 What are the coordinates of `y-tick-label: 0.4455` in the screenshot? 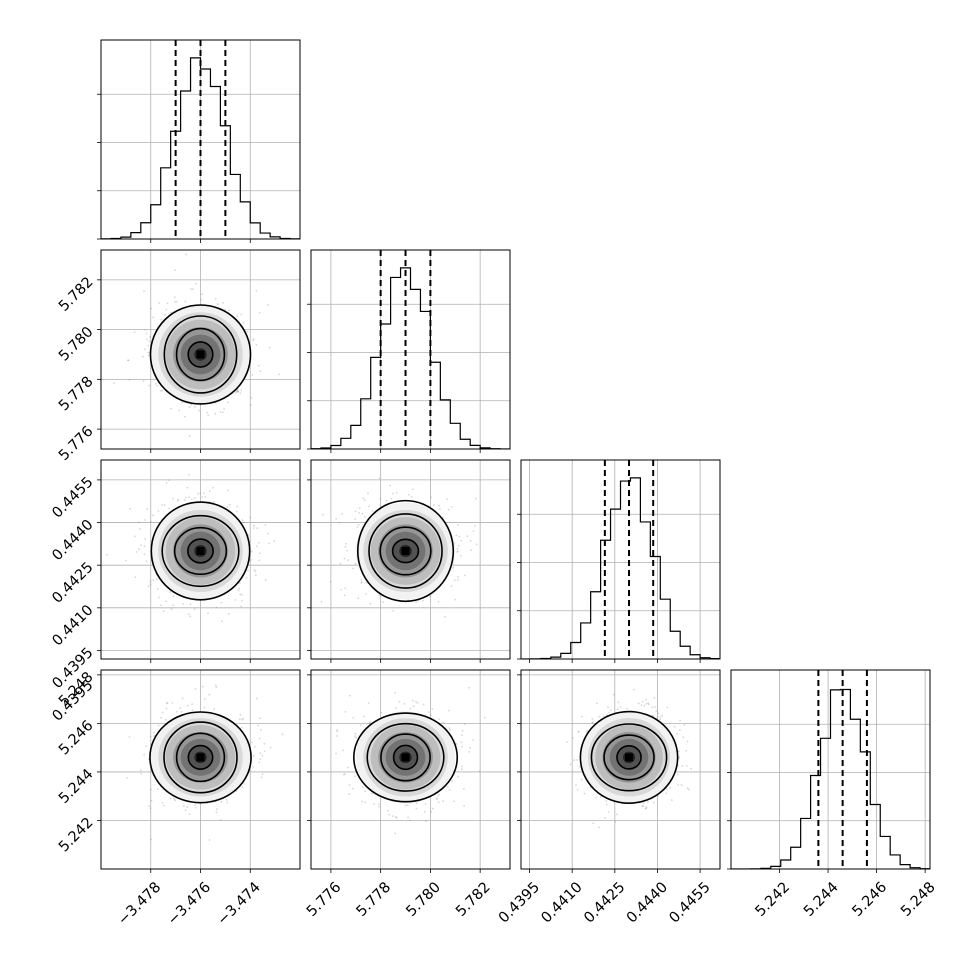 It's located at (72, 497).